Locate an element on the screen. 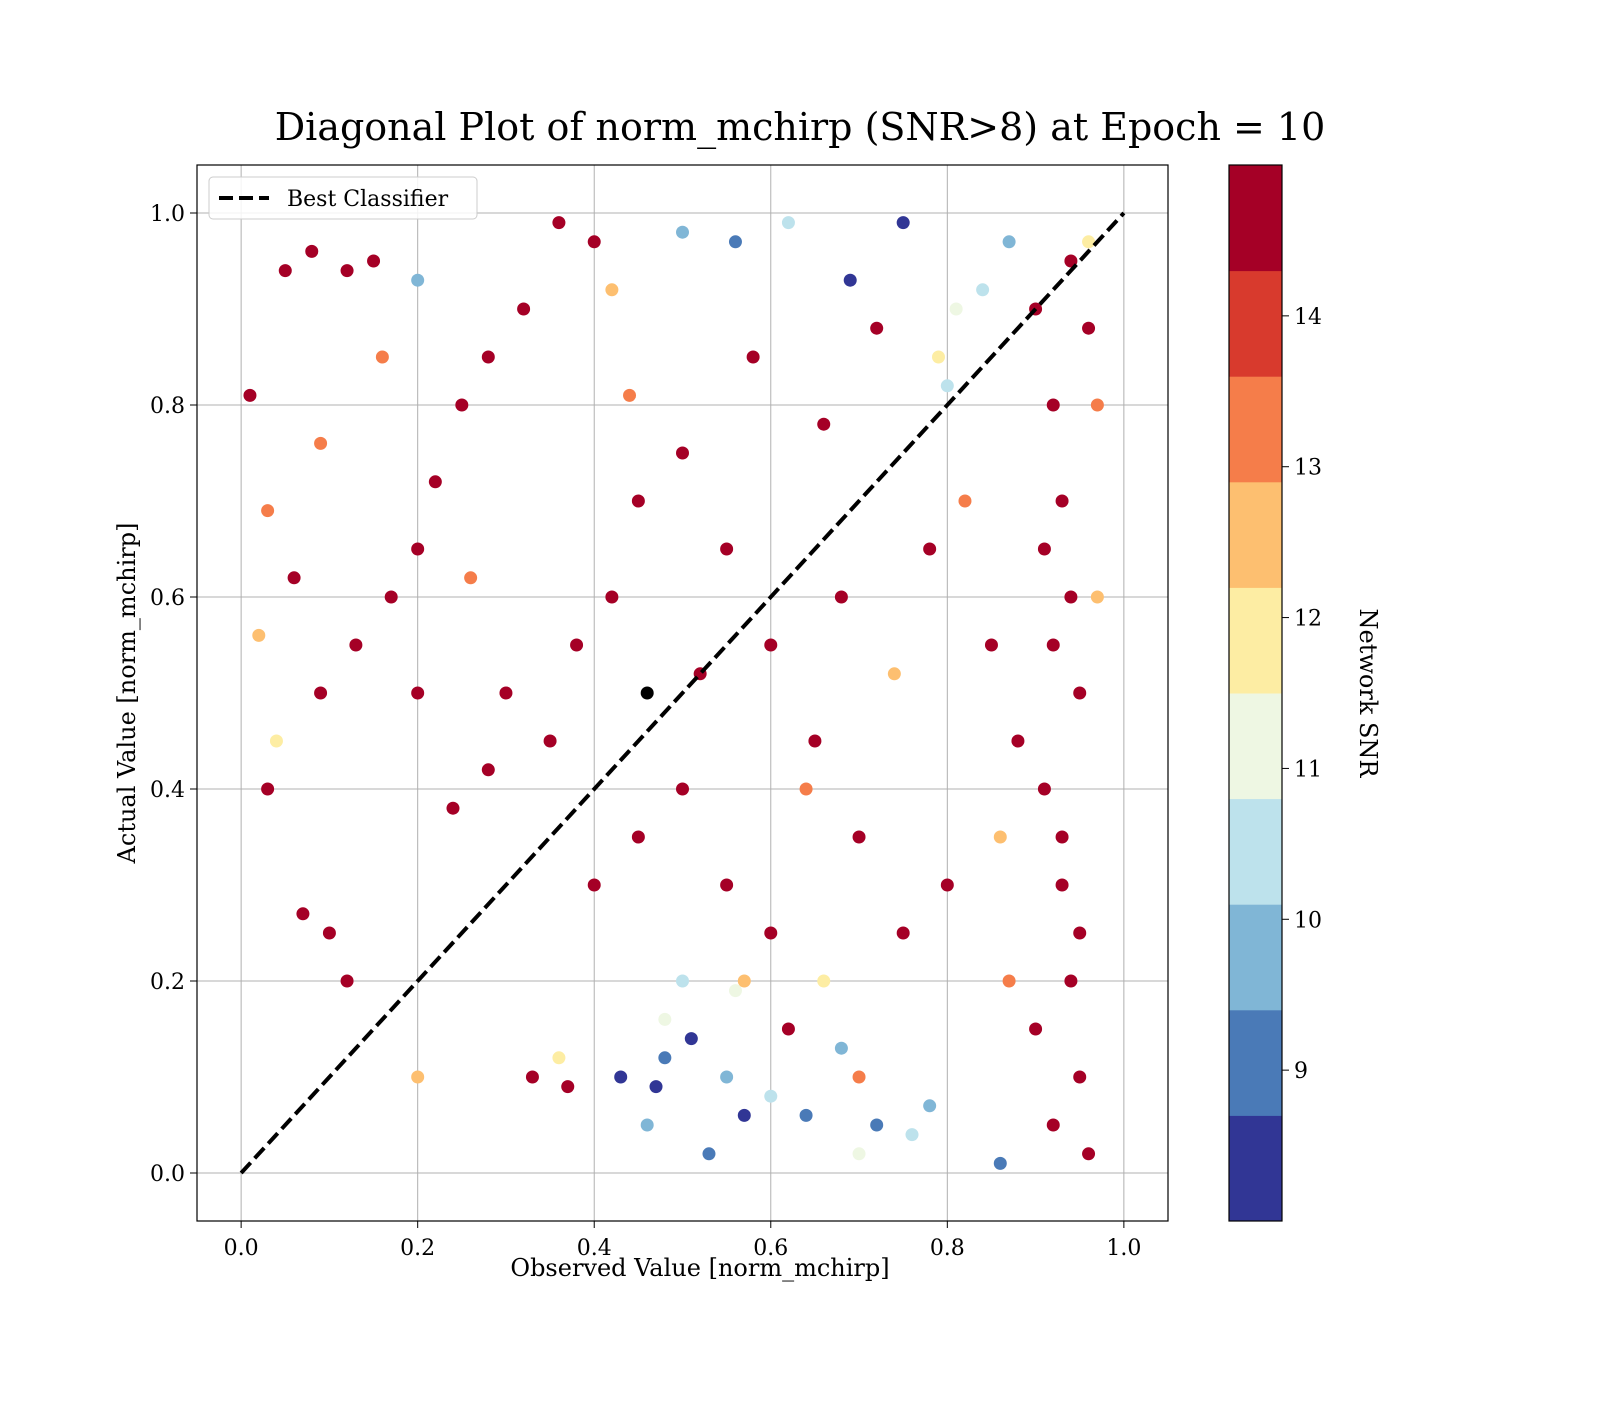 This screenshot has height=1404, width=1600. legend-box is located at coordinates (343, 198).